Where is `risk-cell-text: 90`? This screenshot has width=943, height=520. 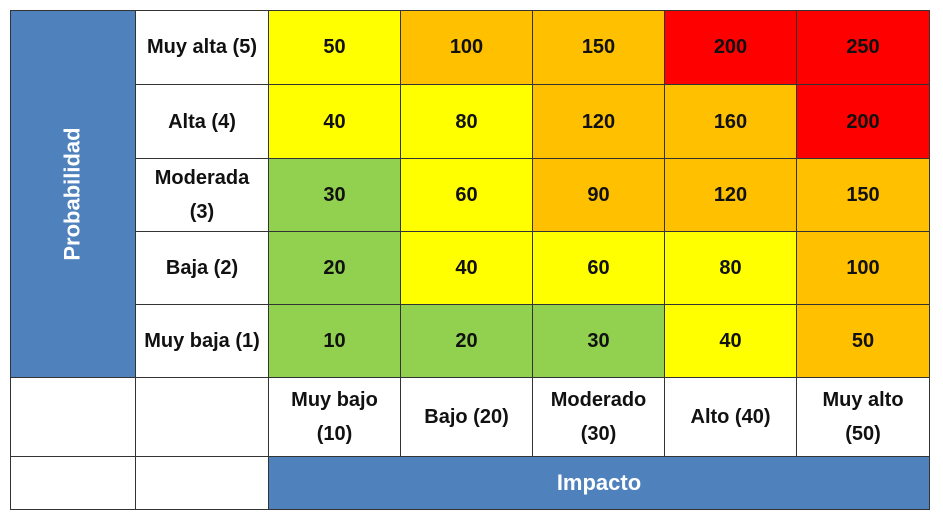
risk-cell-text: 90 is located at coordinates (598, 195).